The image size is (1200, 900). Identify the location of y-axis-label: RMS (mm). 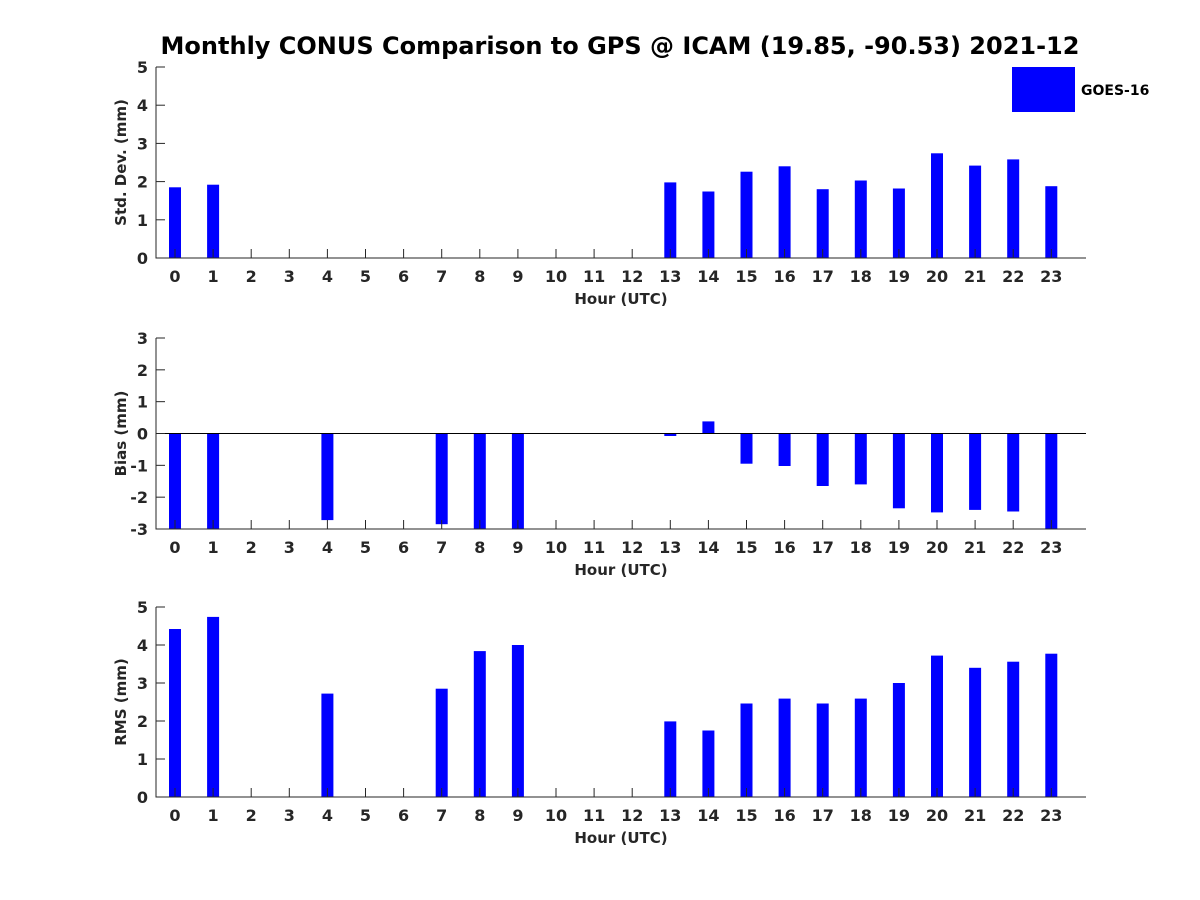
(121, 701).